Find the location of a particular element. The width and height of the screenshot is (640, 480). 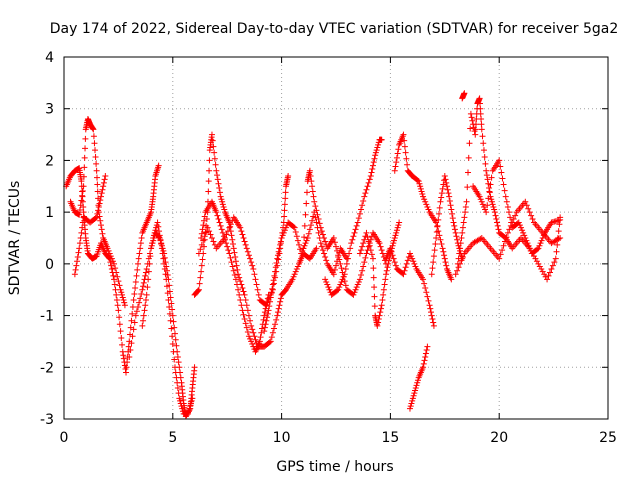

x-tick-label: 0 is located at coordinates (64, 438).